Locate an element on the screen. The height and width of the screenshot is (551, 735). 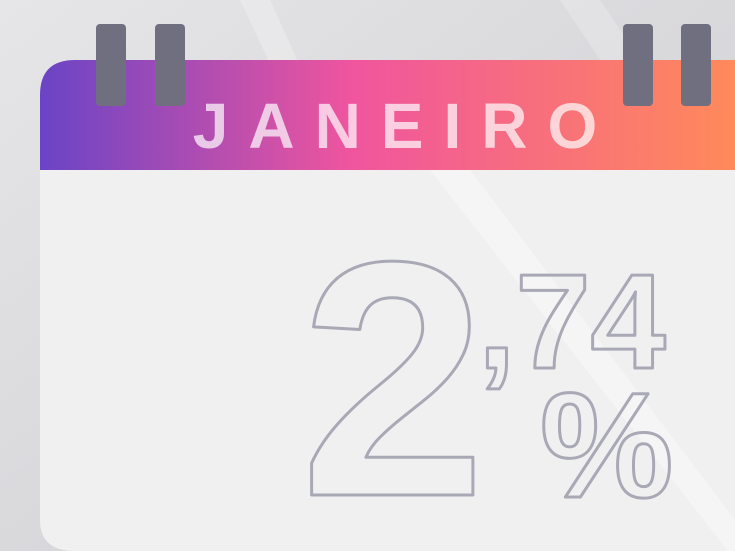
rings is located at coordinates (403, 65).